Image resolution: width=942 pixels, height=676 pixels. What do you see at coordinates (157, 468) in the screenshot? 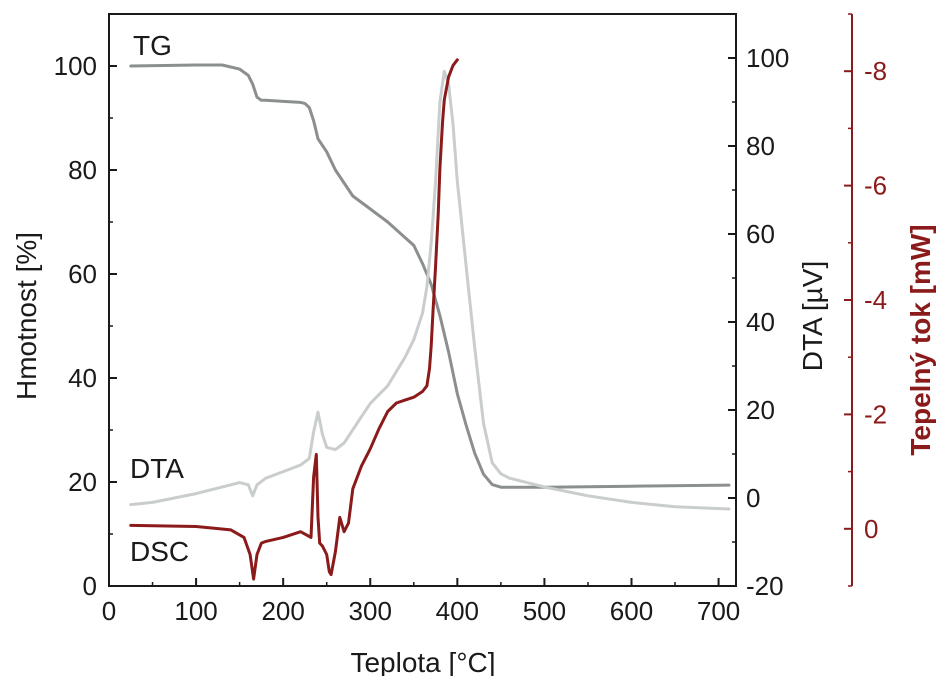
I see `dta-series-label: DTA` at bounding box center [157, 468].